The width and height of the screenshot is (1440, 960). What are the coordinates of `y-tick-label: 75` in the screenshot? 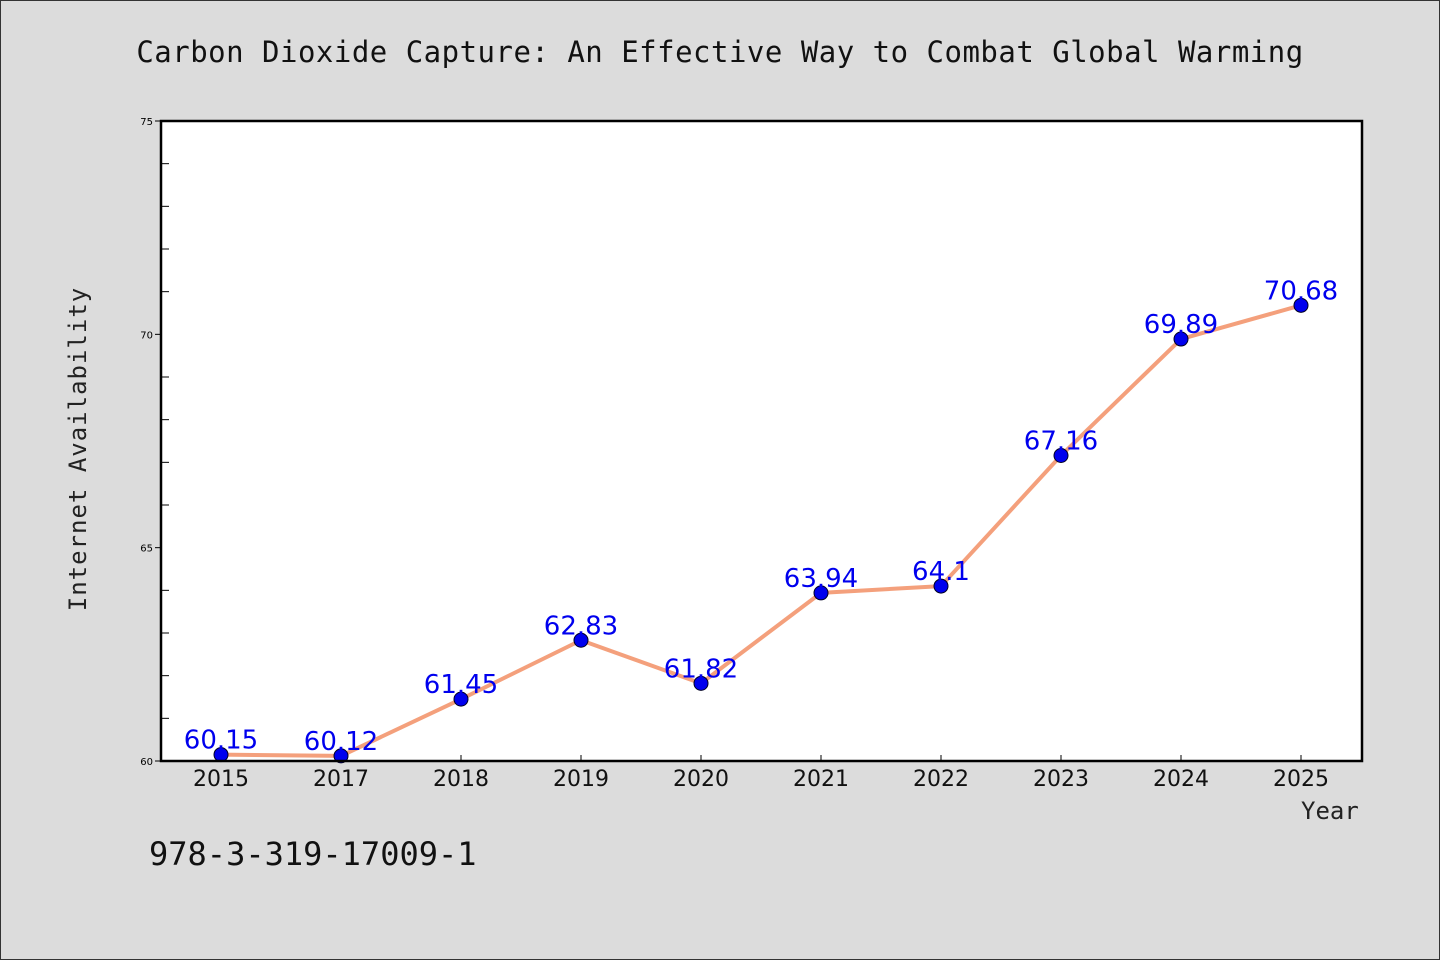 It's located at (146, 122).